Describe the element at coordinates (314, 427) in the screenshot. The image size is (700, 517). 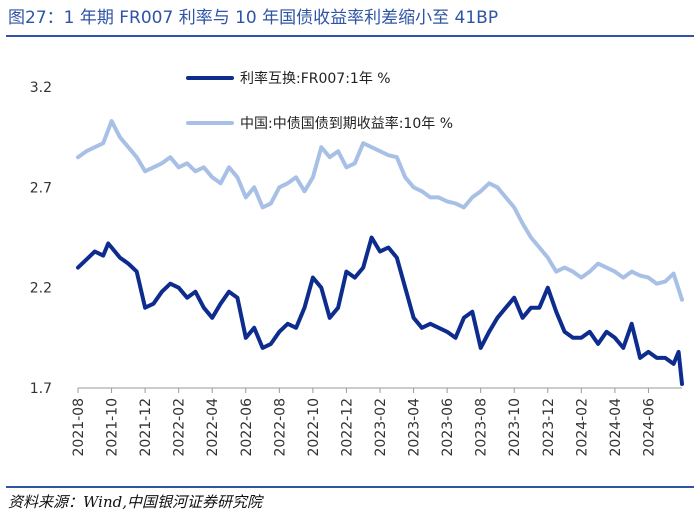
I see `x-tick-label: 2022-10` at that location.